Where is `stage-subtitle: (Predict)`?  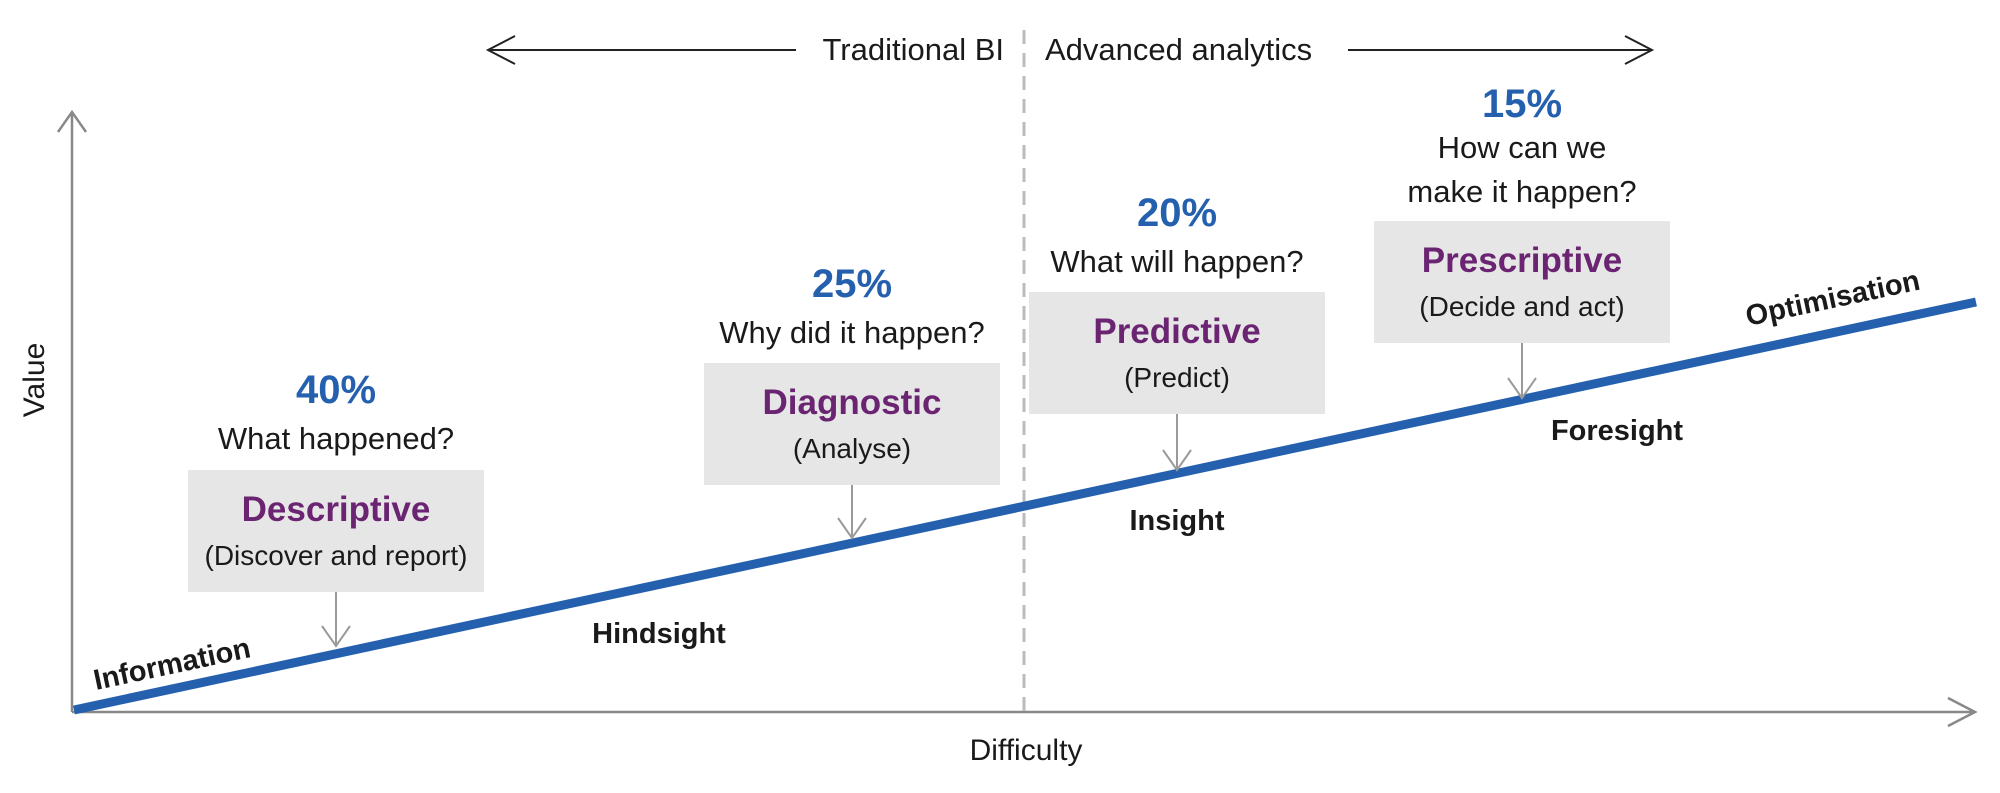
stage-subtitle: (Predict) is located at coordinates (1177, 377).